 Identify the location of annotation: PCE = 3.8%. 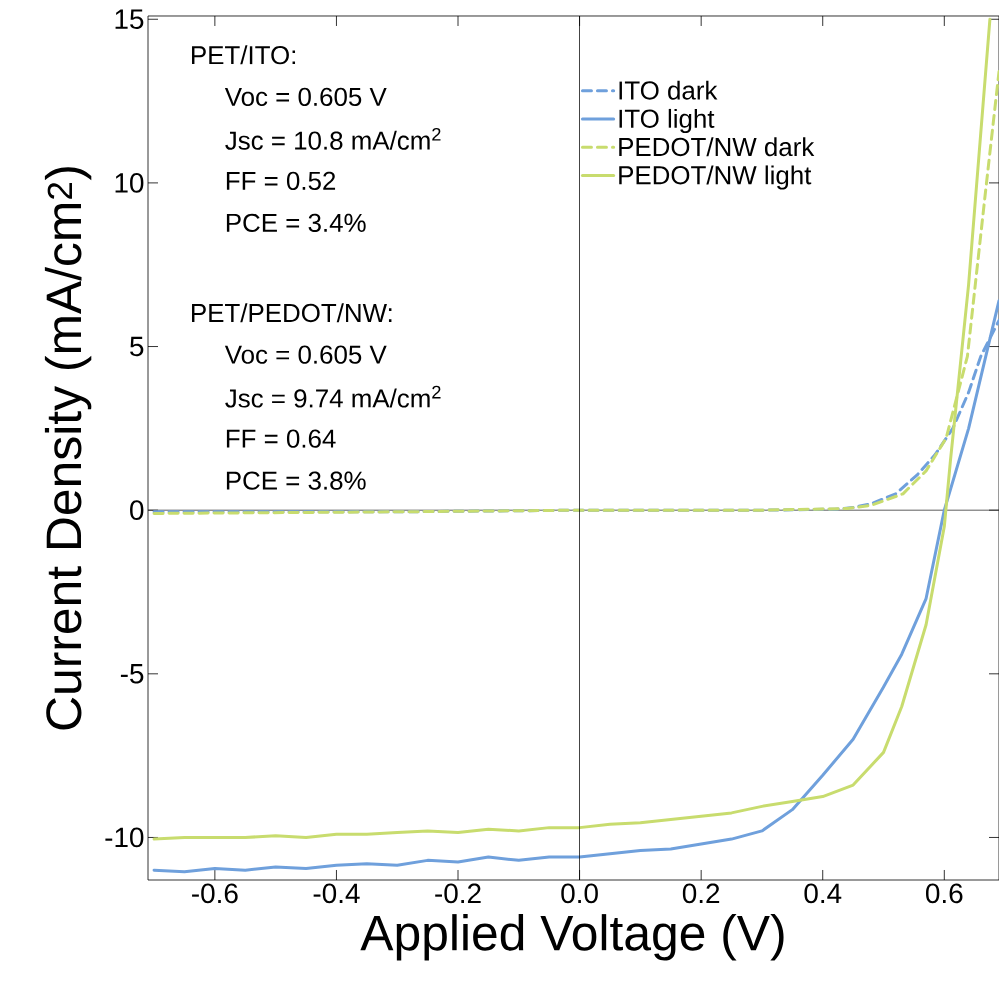
(296, 480).